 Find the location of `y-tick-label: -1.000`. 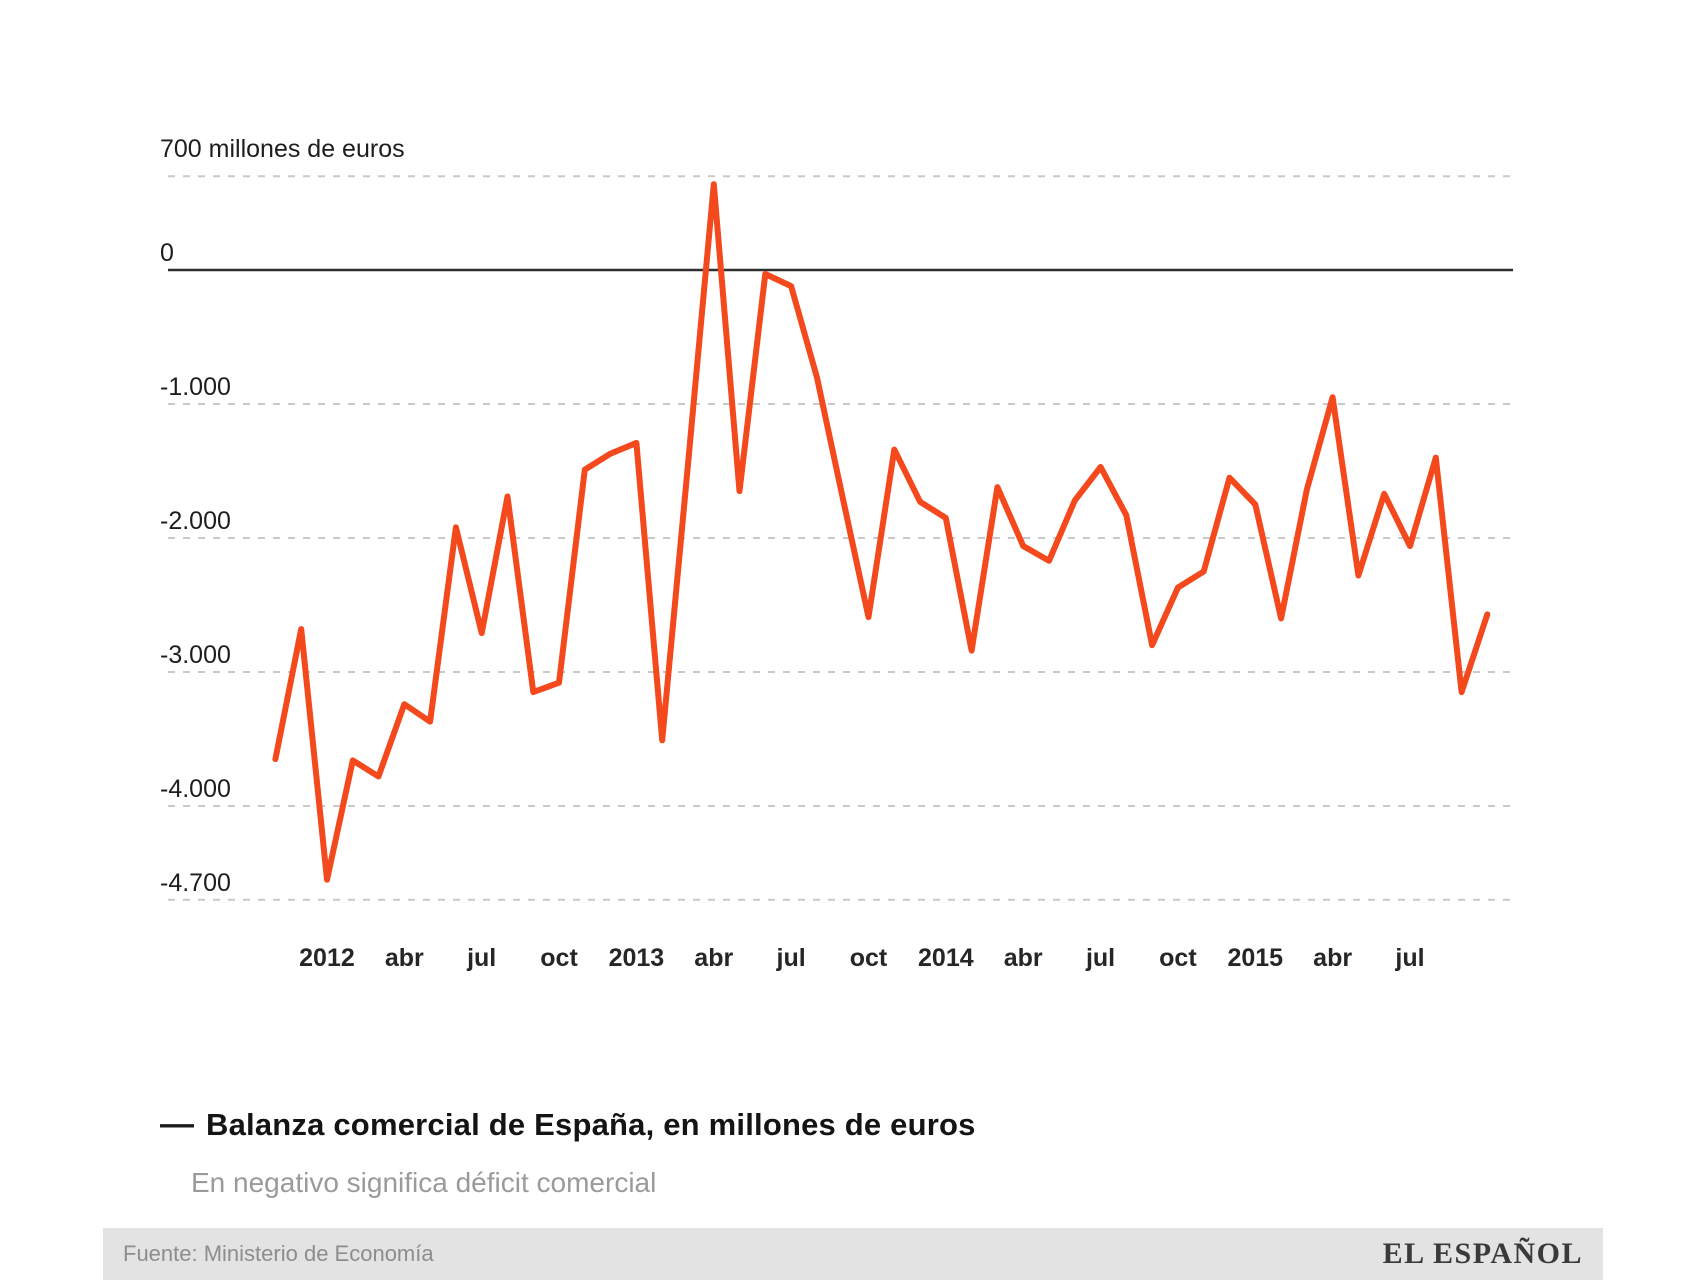

y-tick-label: -1.000 is located at coordinates (195, 387).